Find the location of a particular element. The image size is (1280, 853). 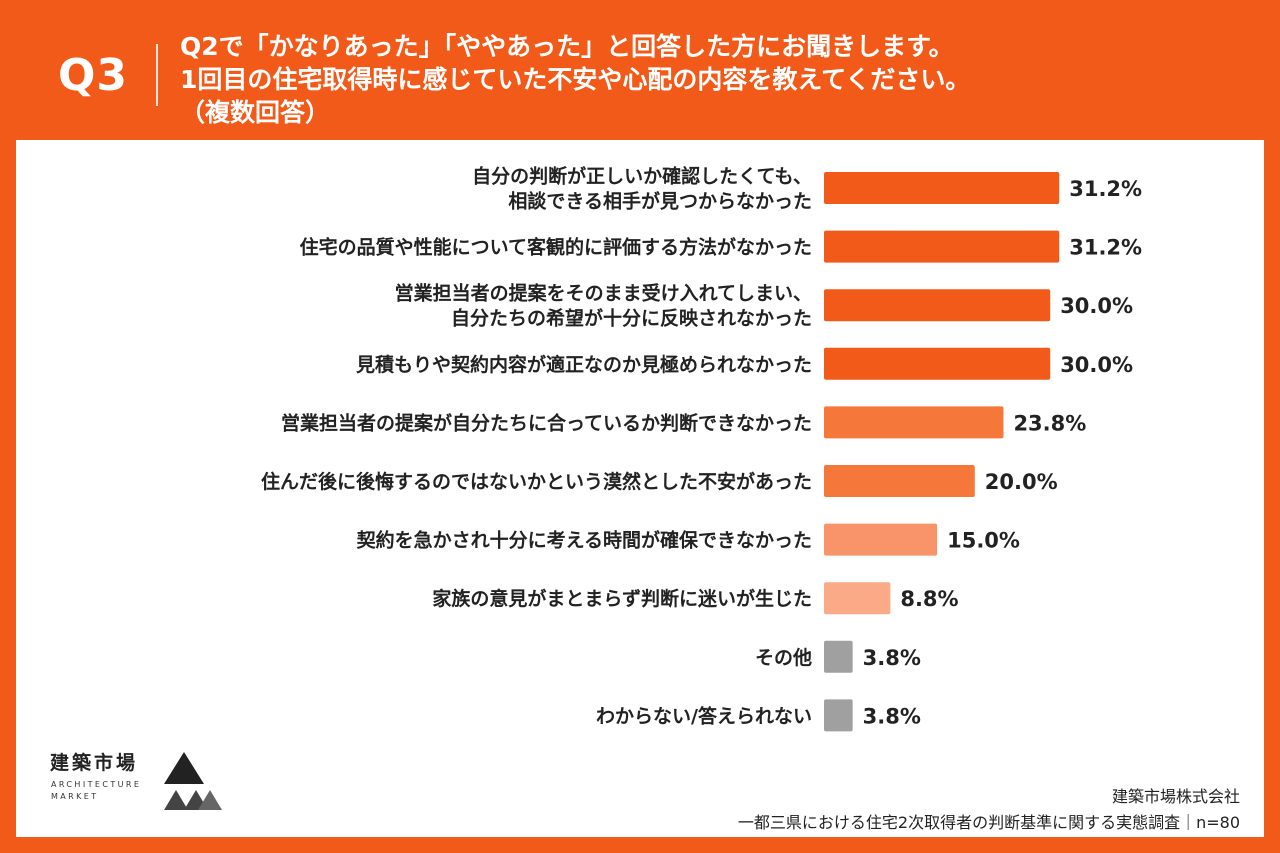

category-label: 営業担当者の提案が自分たちに合っているか判断できなかった is located at coordinates (546, 422).